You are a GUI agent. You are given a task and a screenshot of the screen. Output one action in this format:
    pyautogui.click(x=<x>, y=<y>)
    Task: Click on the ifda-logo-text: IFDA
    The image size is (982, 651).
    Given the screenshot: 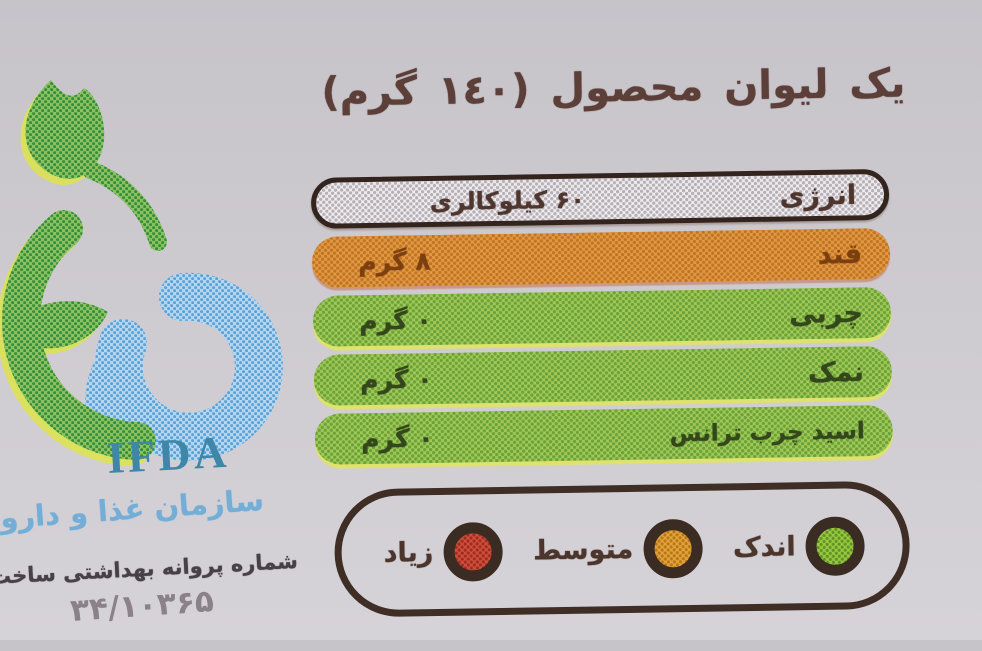 What is the action you would take?
    pyautogui.click(x=168, y=455)
    